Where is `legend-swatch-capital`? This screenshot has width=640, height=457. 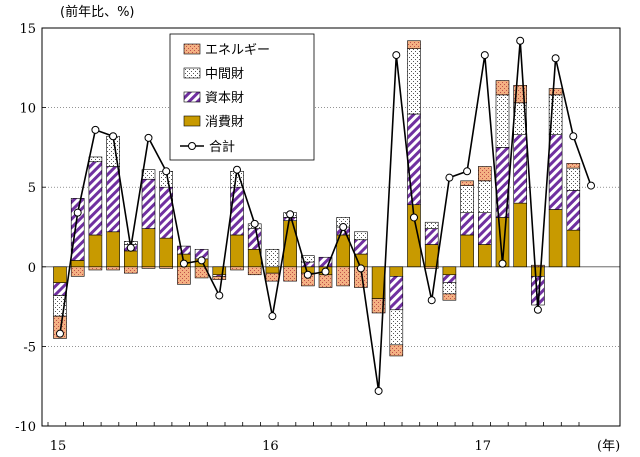
legend-swatch-capital is located at coordinates (192, 97).